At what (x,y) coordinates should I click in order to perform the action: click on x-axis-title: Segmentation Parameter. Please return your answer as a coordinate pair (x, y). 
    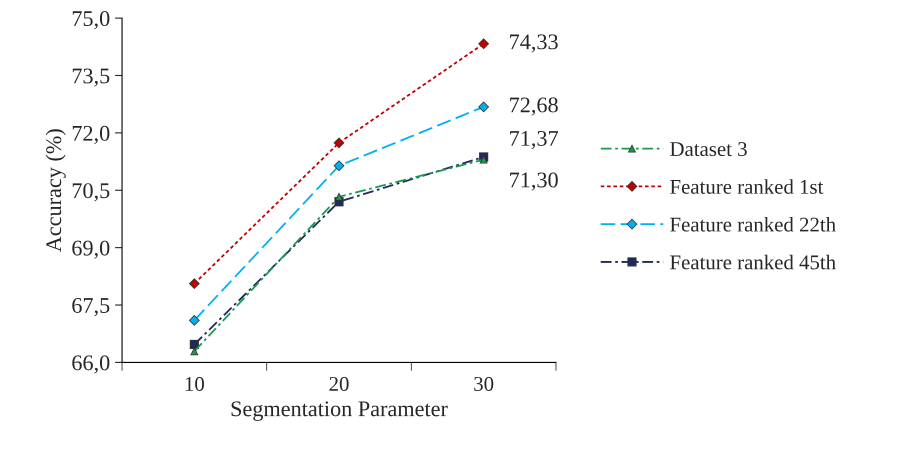
    Looking at the image, I should click on (340, 411).